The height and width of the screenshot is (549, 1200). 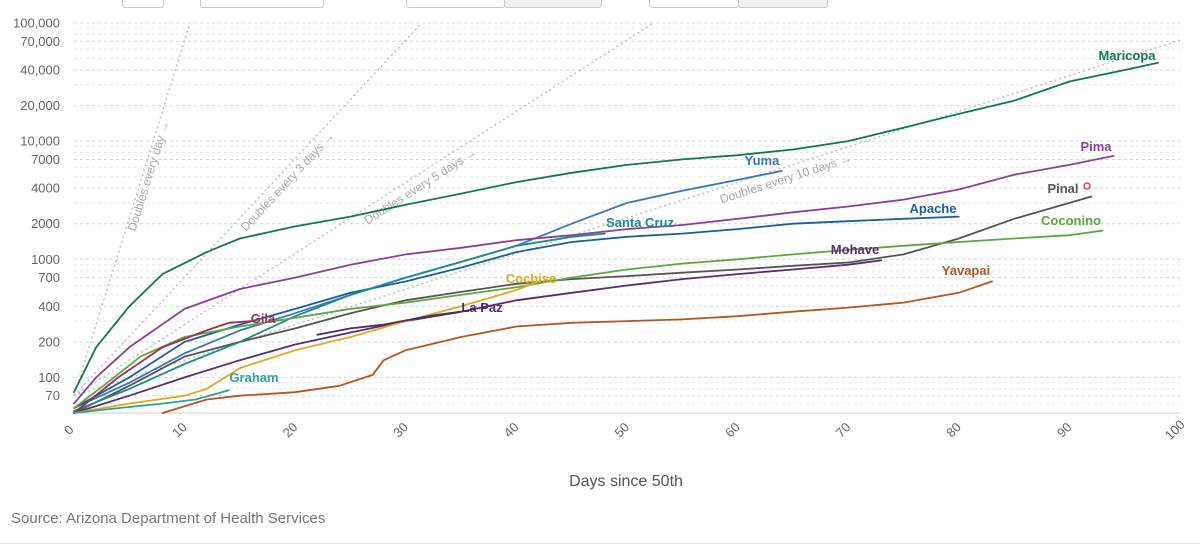 I want to click on series-label: Cochise, so click(x=531, y=278).